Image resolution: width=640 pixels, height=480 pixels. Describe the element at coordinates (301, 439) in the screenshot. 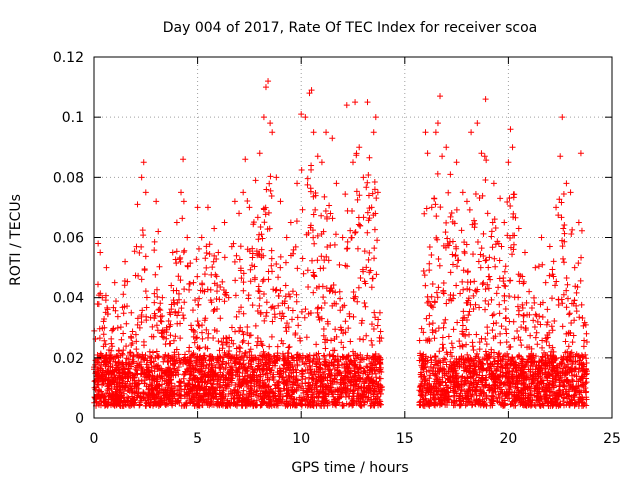

I see `x-tick-label: 10` at that location.